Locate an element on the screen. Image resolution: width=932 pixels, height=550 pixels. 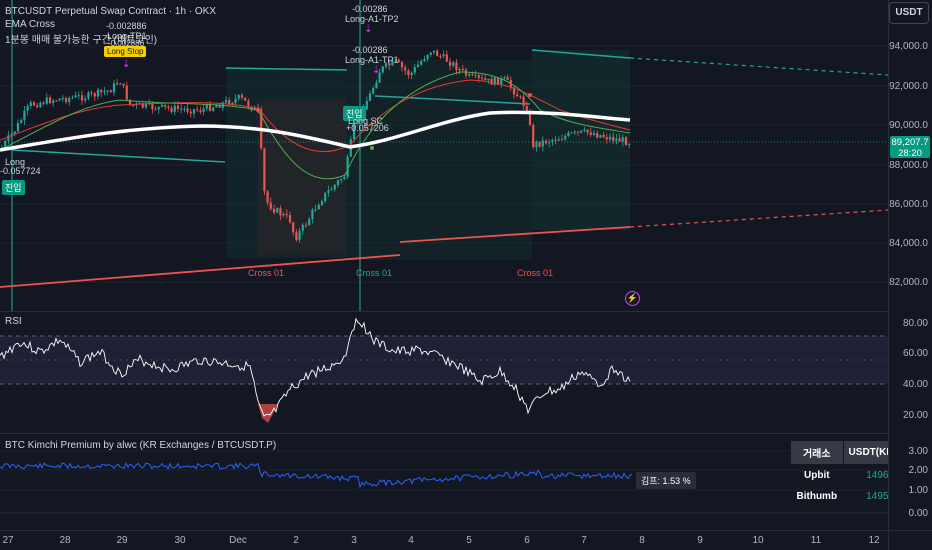
time-tick: 12 is located at coordinates (874, 540).